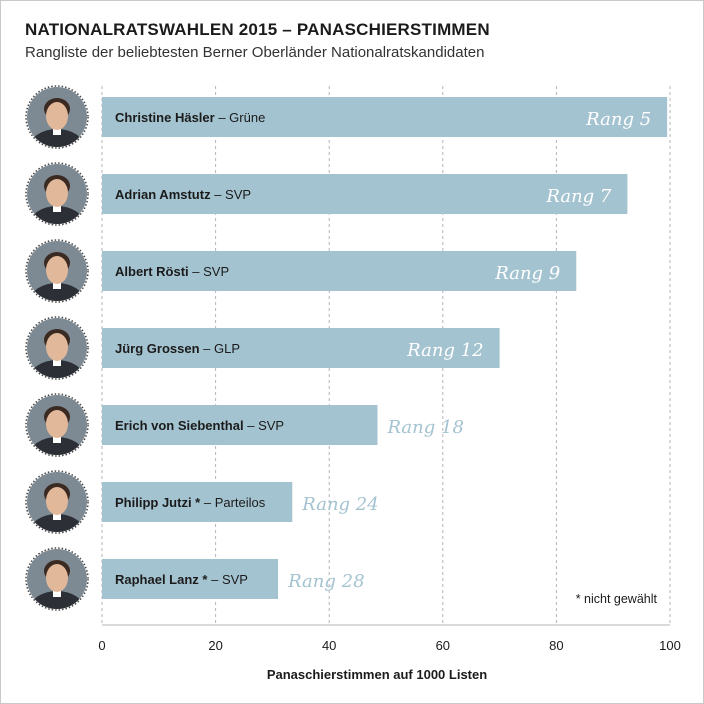  What do you see at coordinates (157, 579) in the screenshot?
I see `candidate-name: Raphael Lanz` at bounding box center [157, 579].